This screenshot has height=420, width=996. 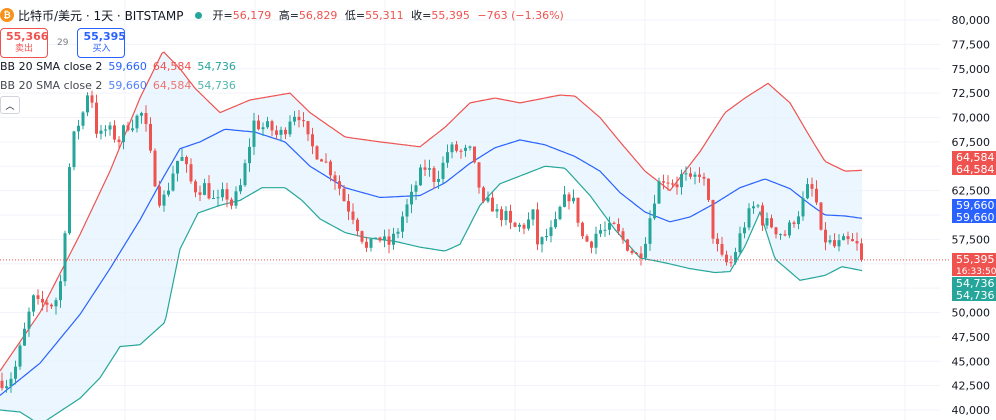 What do you see at coordinates (288, 15) in the screenshot?
I see `high-label: 高=` at bounding box center [288, 15].